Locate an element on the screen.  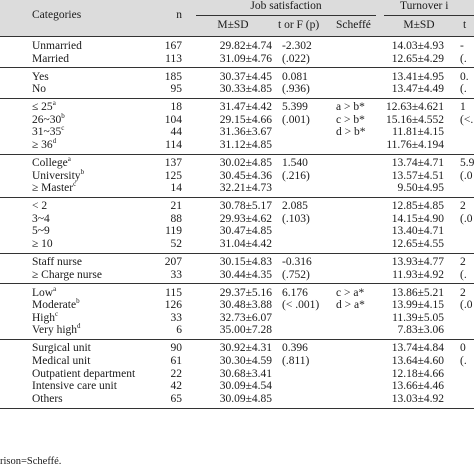
t-or-f-cell: (.001) is located at coordinates (296, 119).